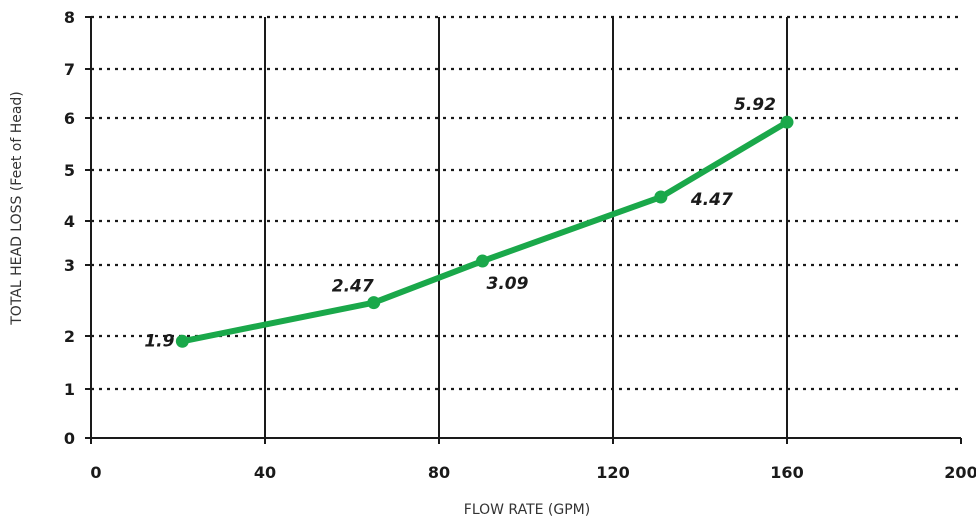 The height and width of the screenshot is (519, 976). I want to click on y-tick-label-2: 2, so click(69, 336).